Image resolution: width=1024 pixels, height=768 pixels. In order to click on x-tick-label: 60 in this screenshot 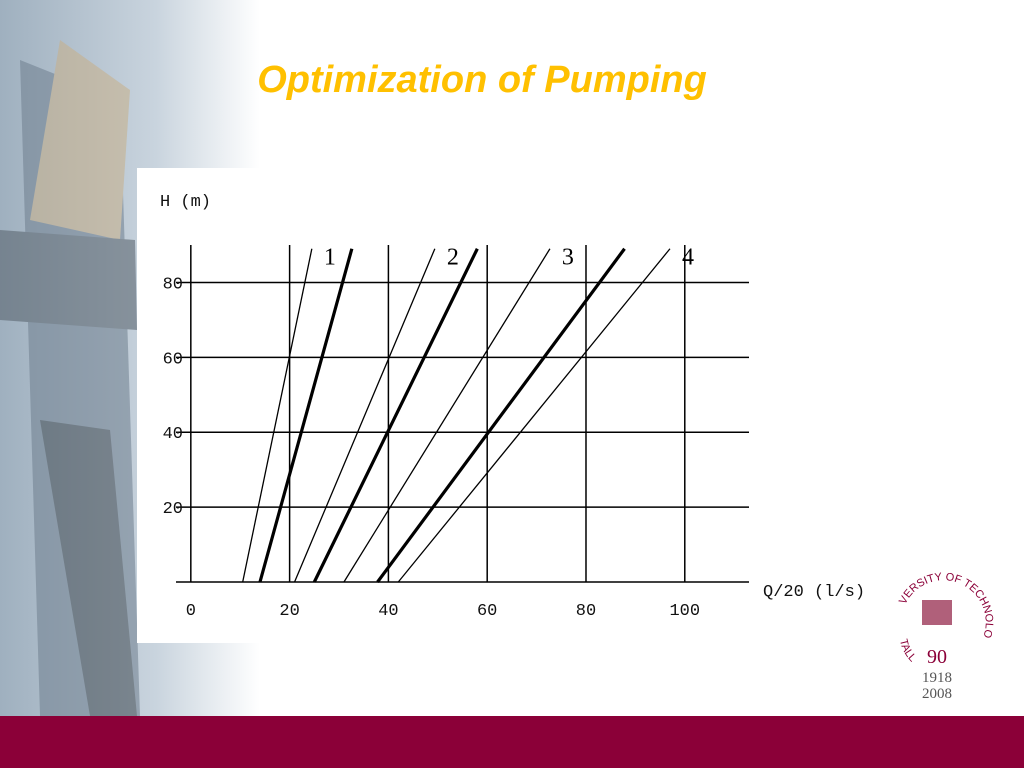, I will do `click(487, 611)`.